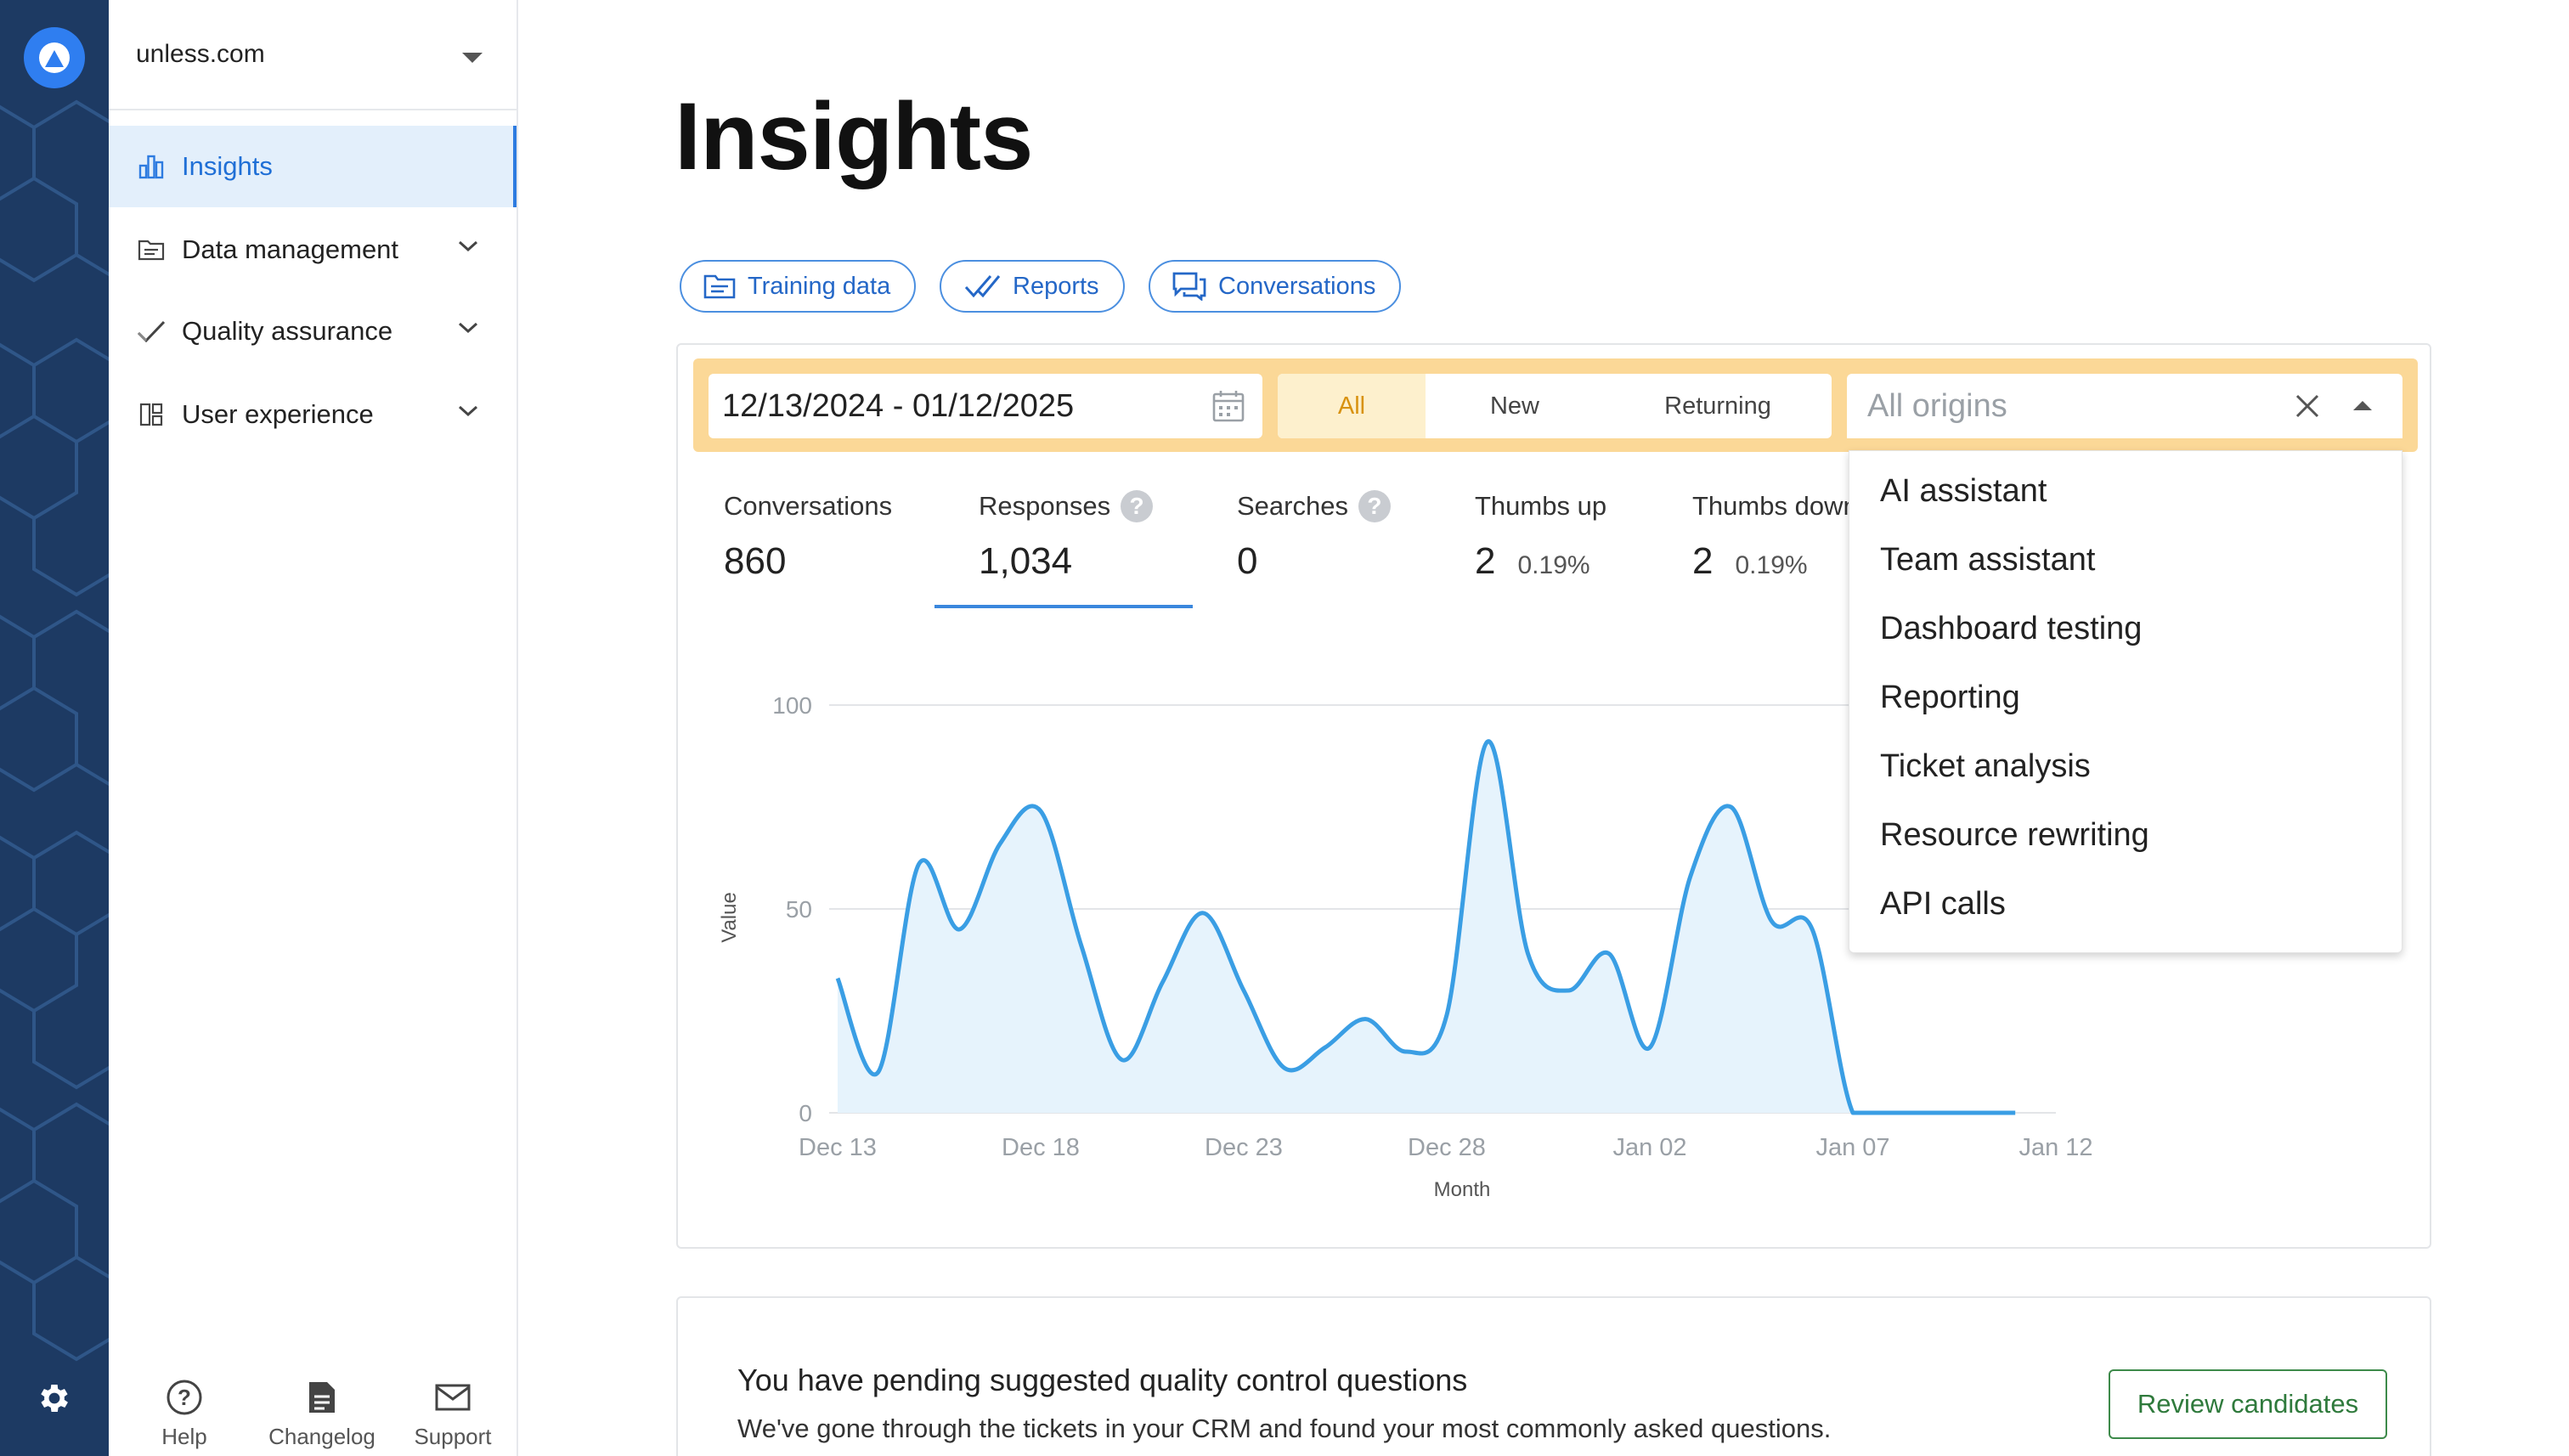 The height and width of the screenshot is (1456, 2569). I want to click on tab-label: Conversations, so click(1297, 286).